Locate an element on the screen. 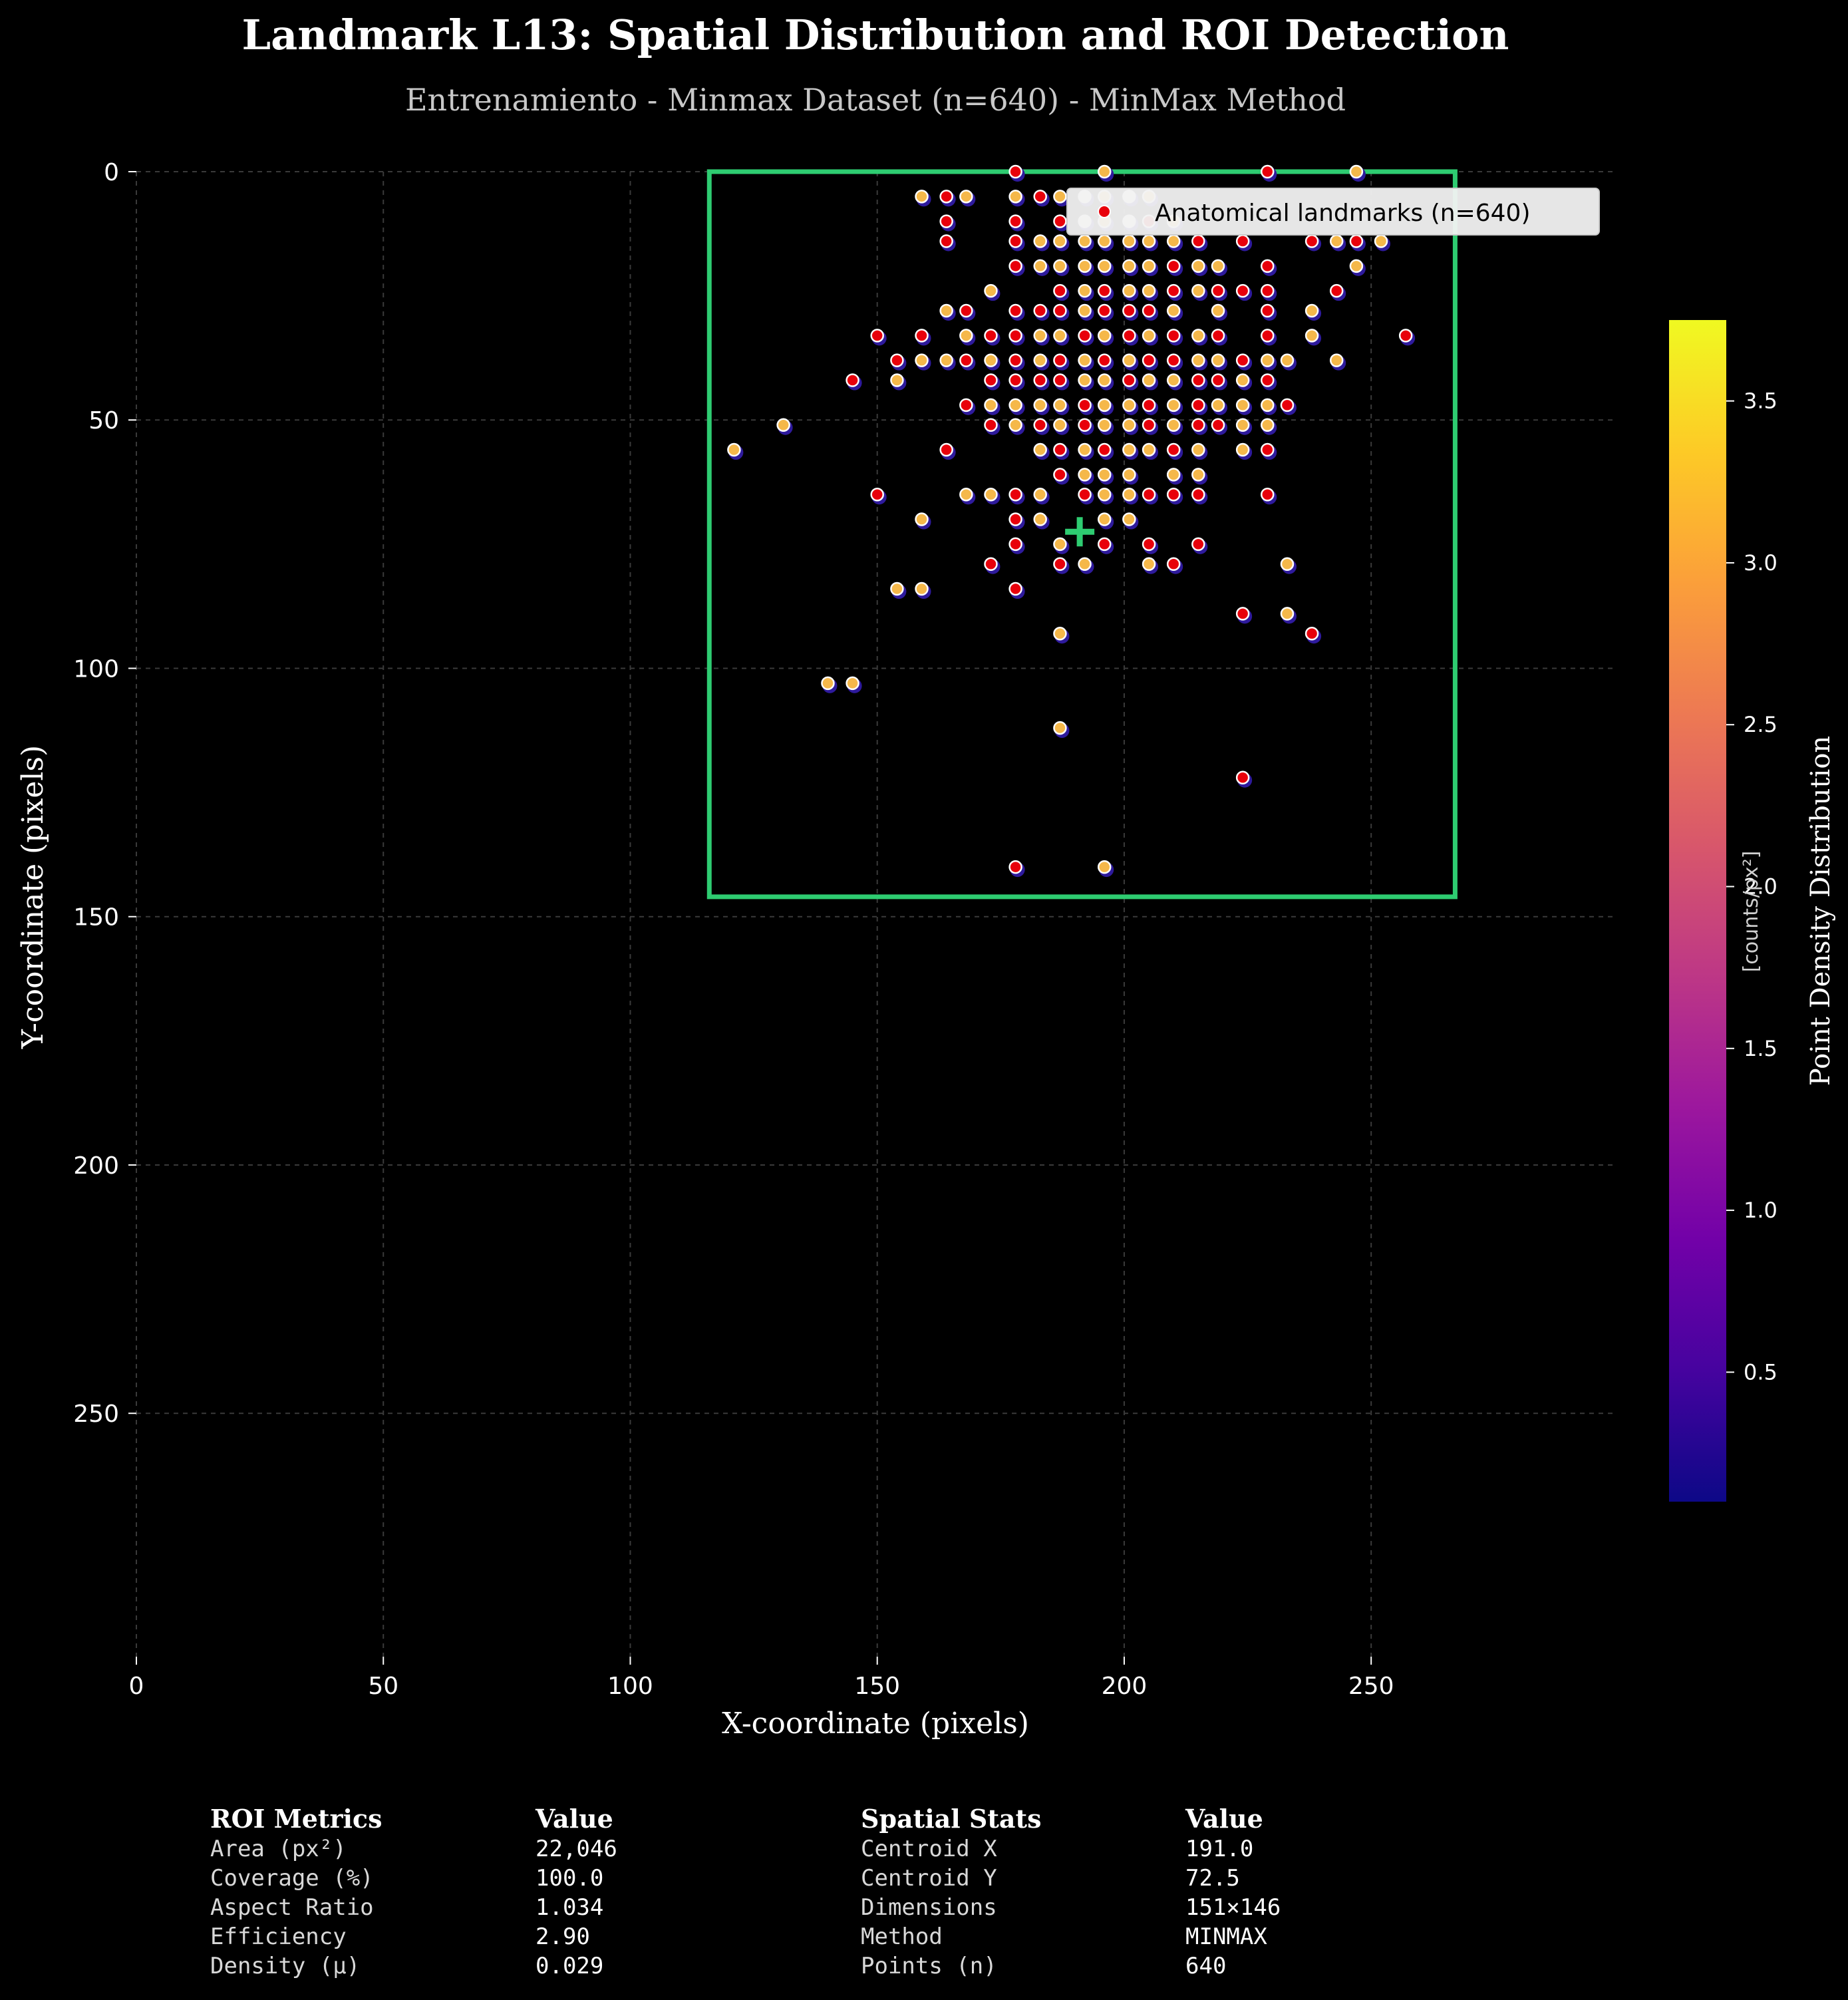 This screenshot has width=1848, height=2000. x-tick-label: 150 is located at coordinates (877, 1686).